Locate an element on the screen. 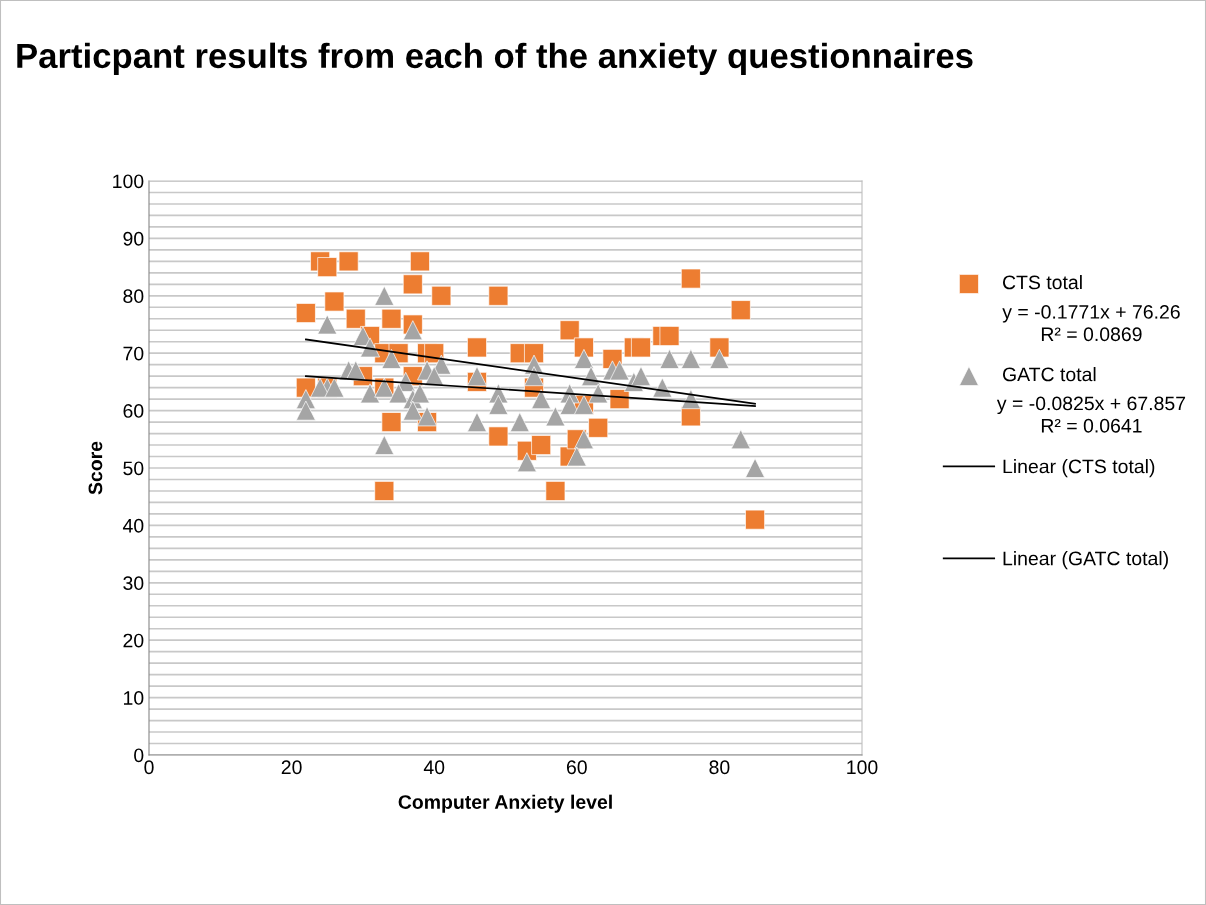 The height and width of the screenshot is (905, 1206). y-tick-label: 60 is located at coordinates (133, 411).